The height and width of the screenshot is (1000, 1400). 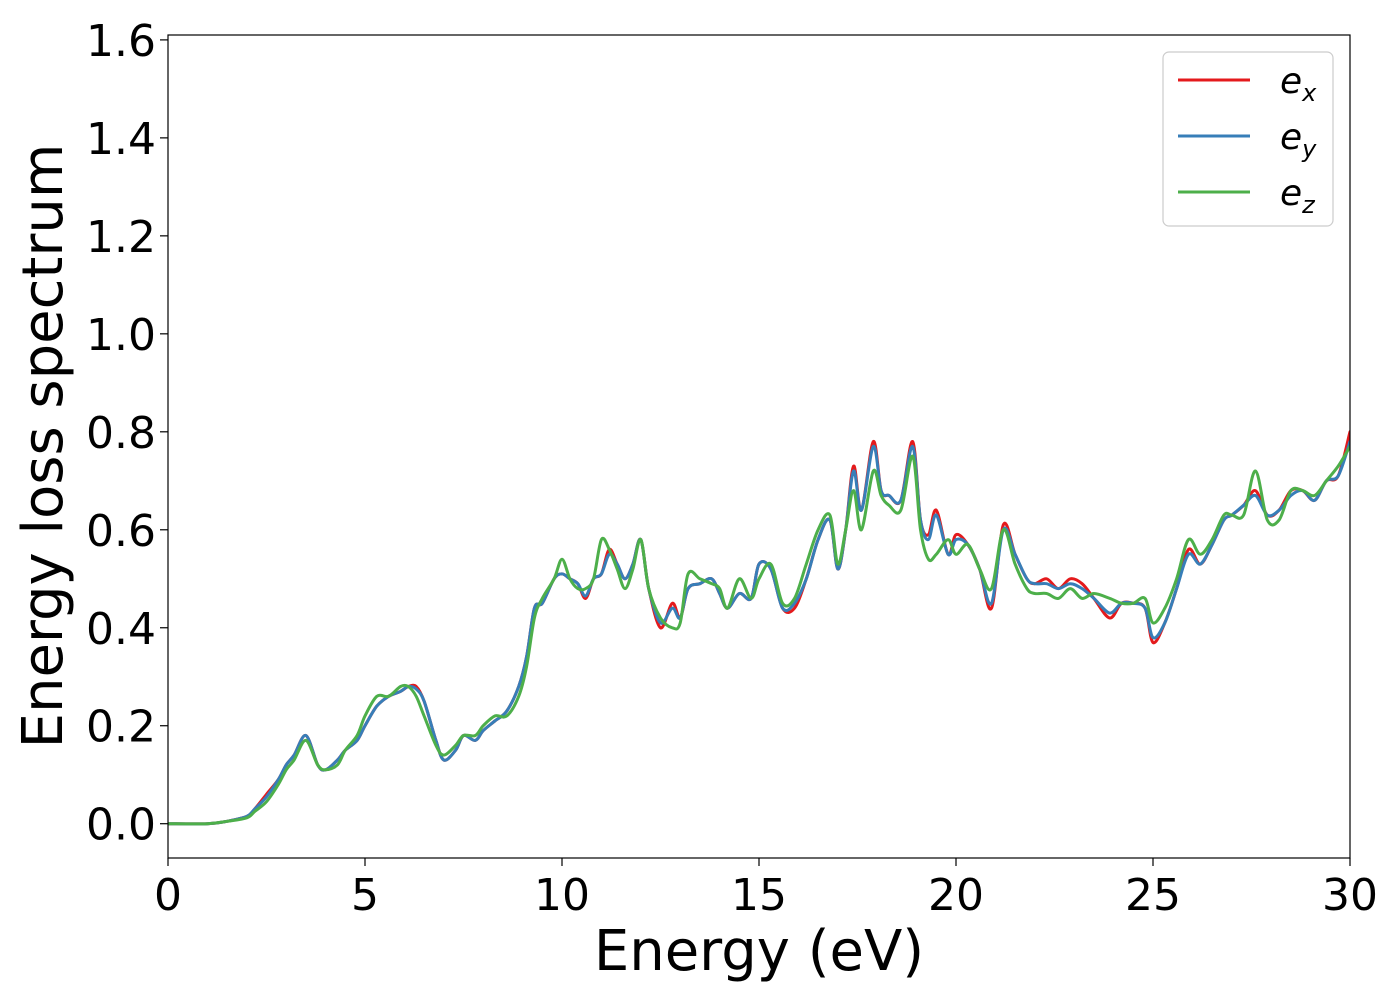 I want to click on y-tick-label: 0.4, so click(x=121, y=629).